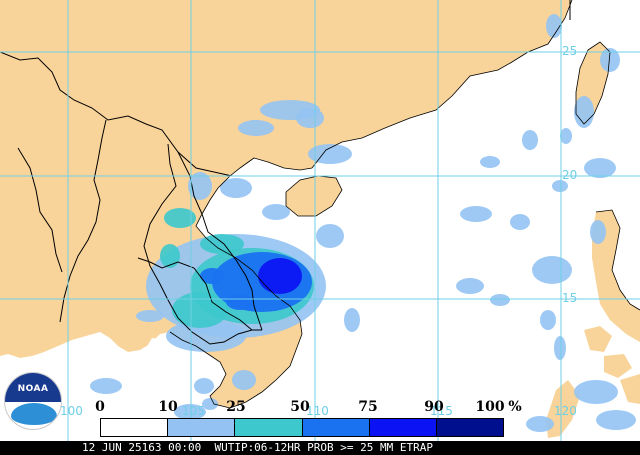 The width and height of the screenshot is (640, 455). What do you see at coordinates (71, 411) in the screenshot?
I see `lon-label-100: 100` at bounding box center [71, 411].